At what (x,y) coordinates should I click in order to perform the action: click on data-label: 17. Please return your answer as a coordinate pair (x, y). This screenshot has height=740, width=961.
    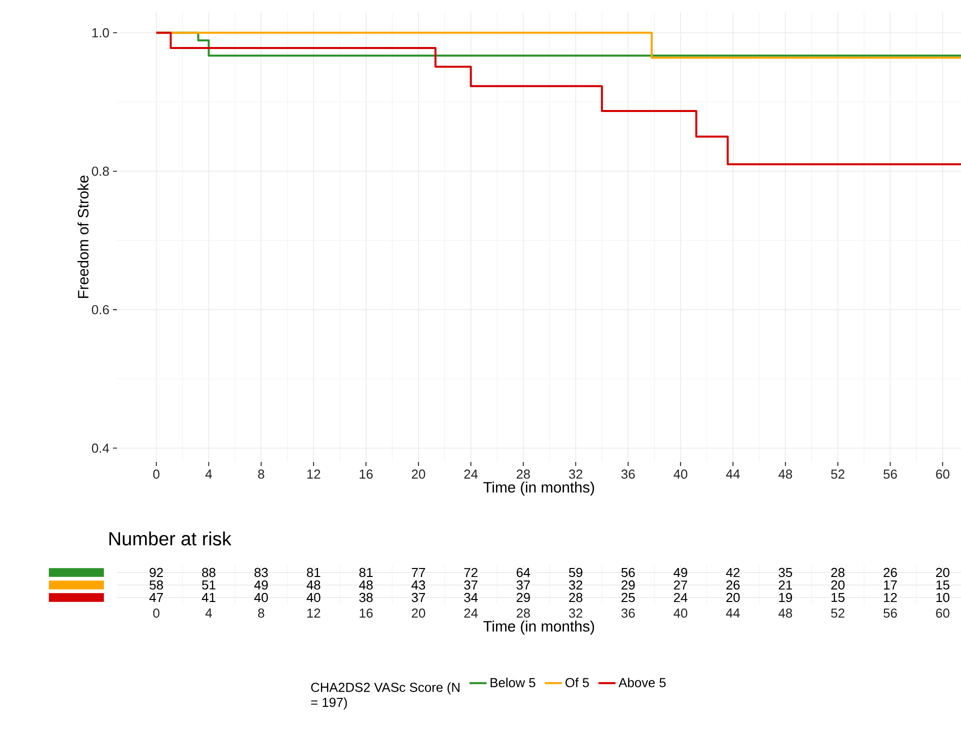
    Looking at the image, I should click on (890, 585).